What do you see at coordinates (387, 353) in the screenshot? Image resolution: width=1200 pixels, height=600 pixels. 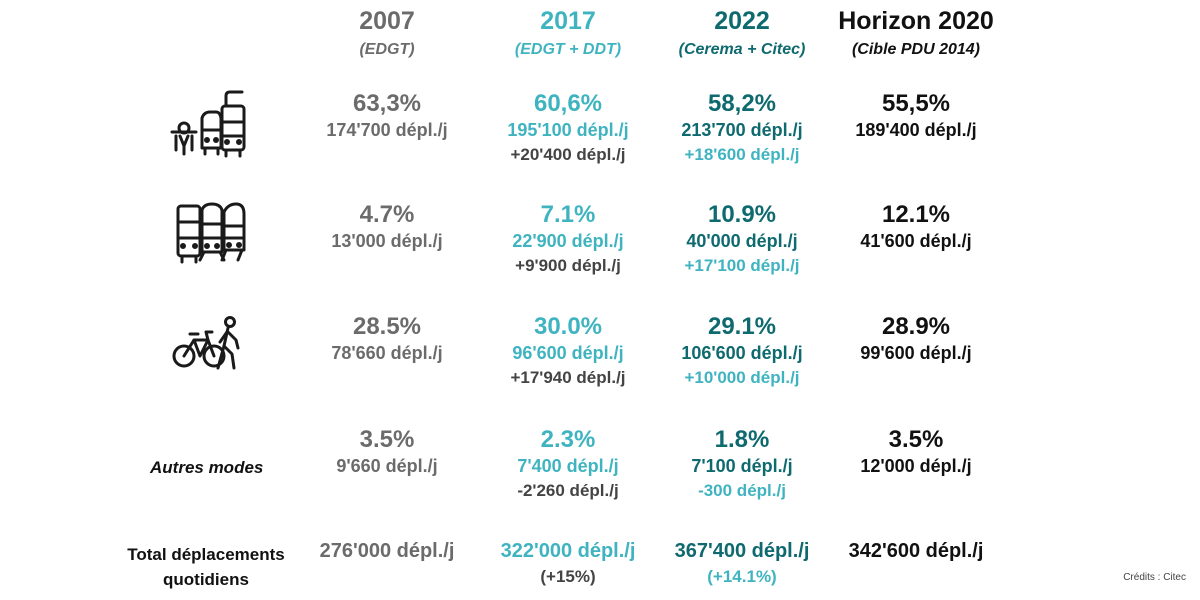 I see `daily-trips: 78'660 dépl./j` at bounding box center [387, 353].